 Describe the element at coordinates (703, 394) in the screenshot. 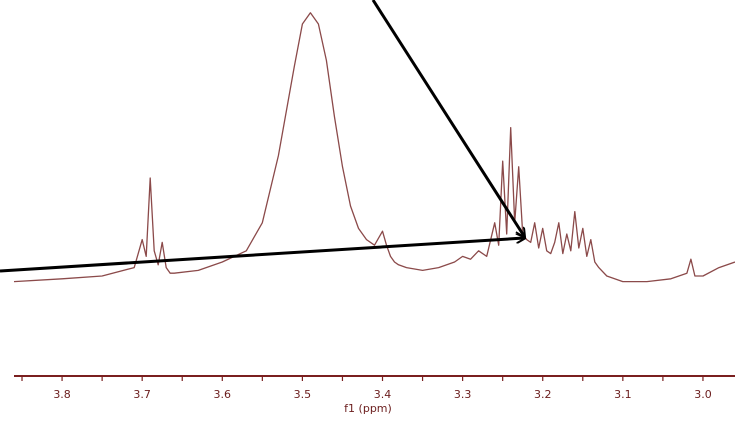

I see `x-tick-label: 3.0` at that location.